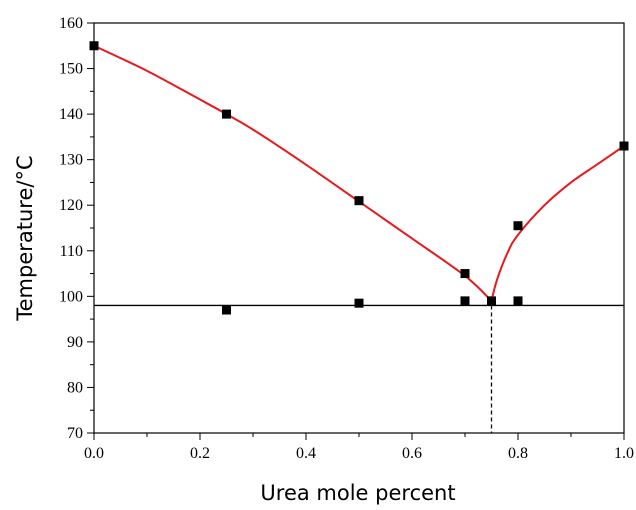 This screenshot has width=636, height=510. Describe the element at coordinates (71, 251) in the screenshot. I see `y-tick-label: 110` at that location.